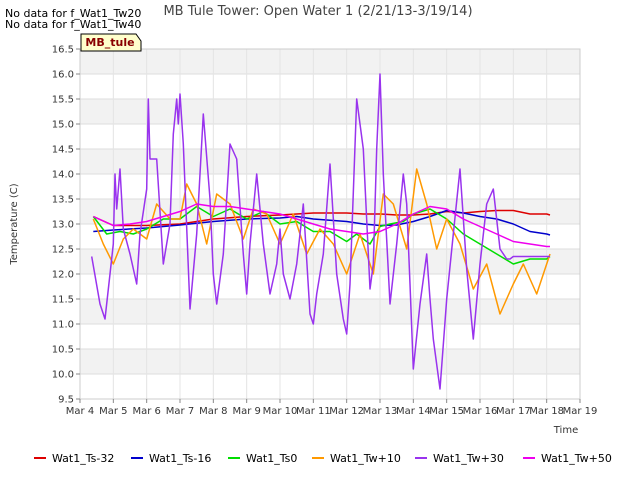  I want to click on y-tick-label: 14.0, so click(63, 175).